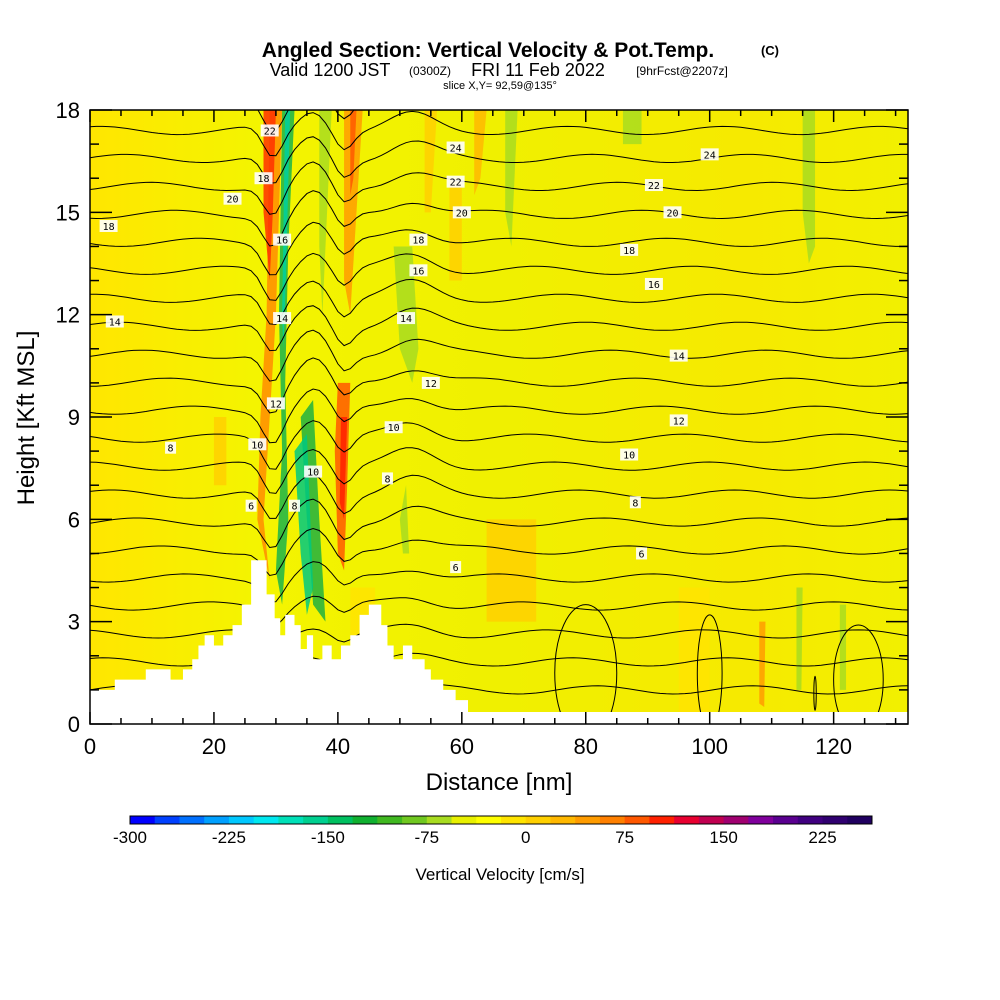  What do you see at coordinates (74, 519) in the screenshot?
I see `y-tick-label-6: 6` at bounding box center [74, 519].